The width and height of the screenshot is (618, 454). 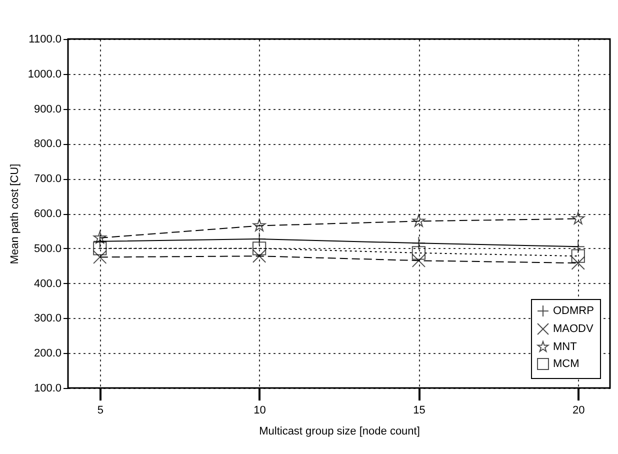 I want to click on x-tick-label: 5, so click(x=100, y=410).